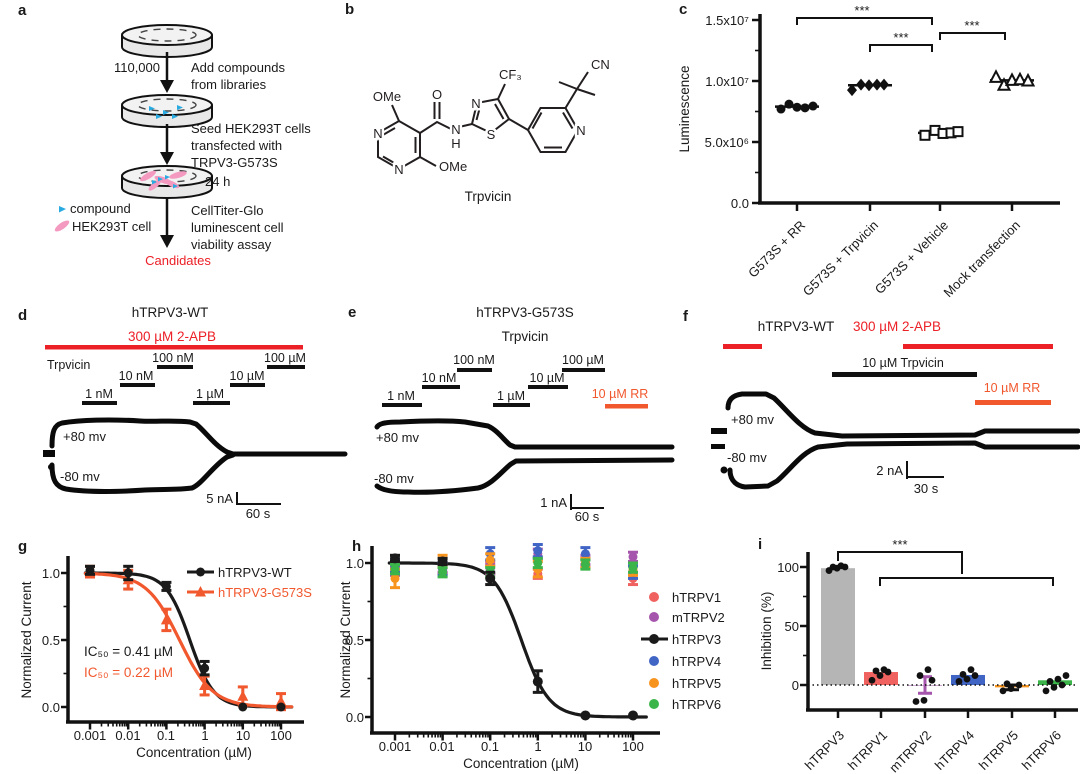  What do you see at coordinates (387, 96) in the screenshot?
I see `atom-ome-top: OMe` at bounding box center [387, 96].